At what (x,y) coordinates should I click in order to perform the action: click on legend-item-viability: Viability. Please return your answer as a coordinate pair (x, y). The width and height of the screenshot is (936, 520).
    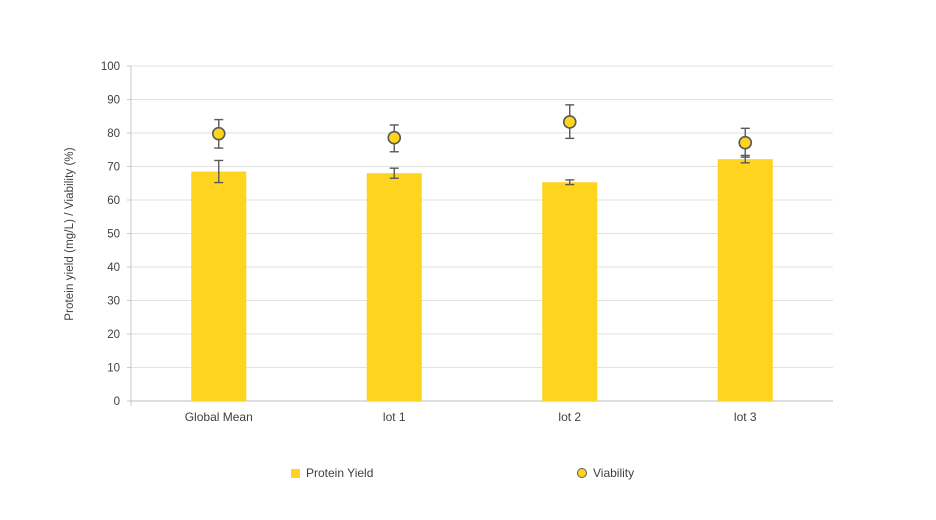
    Looking at the image, I should click on (605, 473).